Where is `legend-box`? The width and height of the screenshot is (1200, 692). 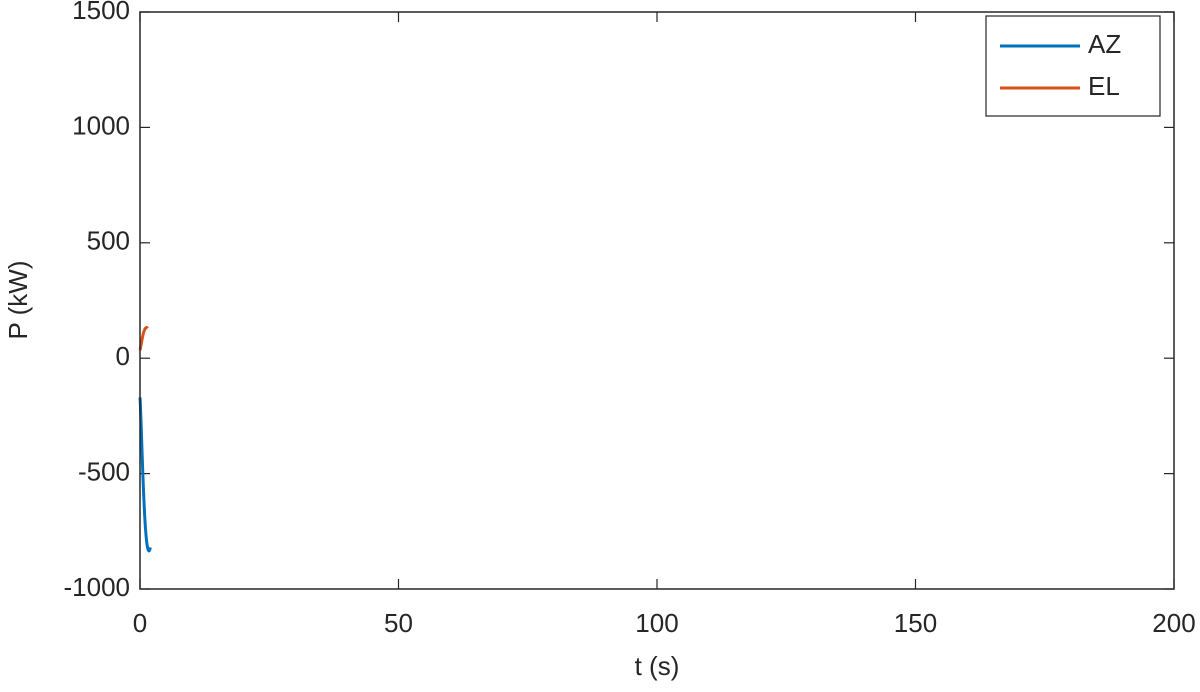 legend-box is located at coordinates (1073, 66).